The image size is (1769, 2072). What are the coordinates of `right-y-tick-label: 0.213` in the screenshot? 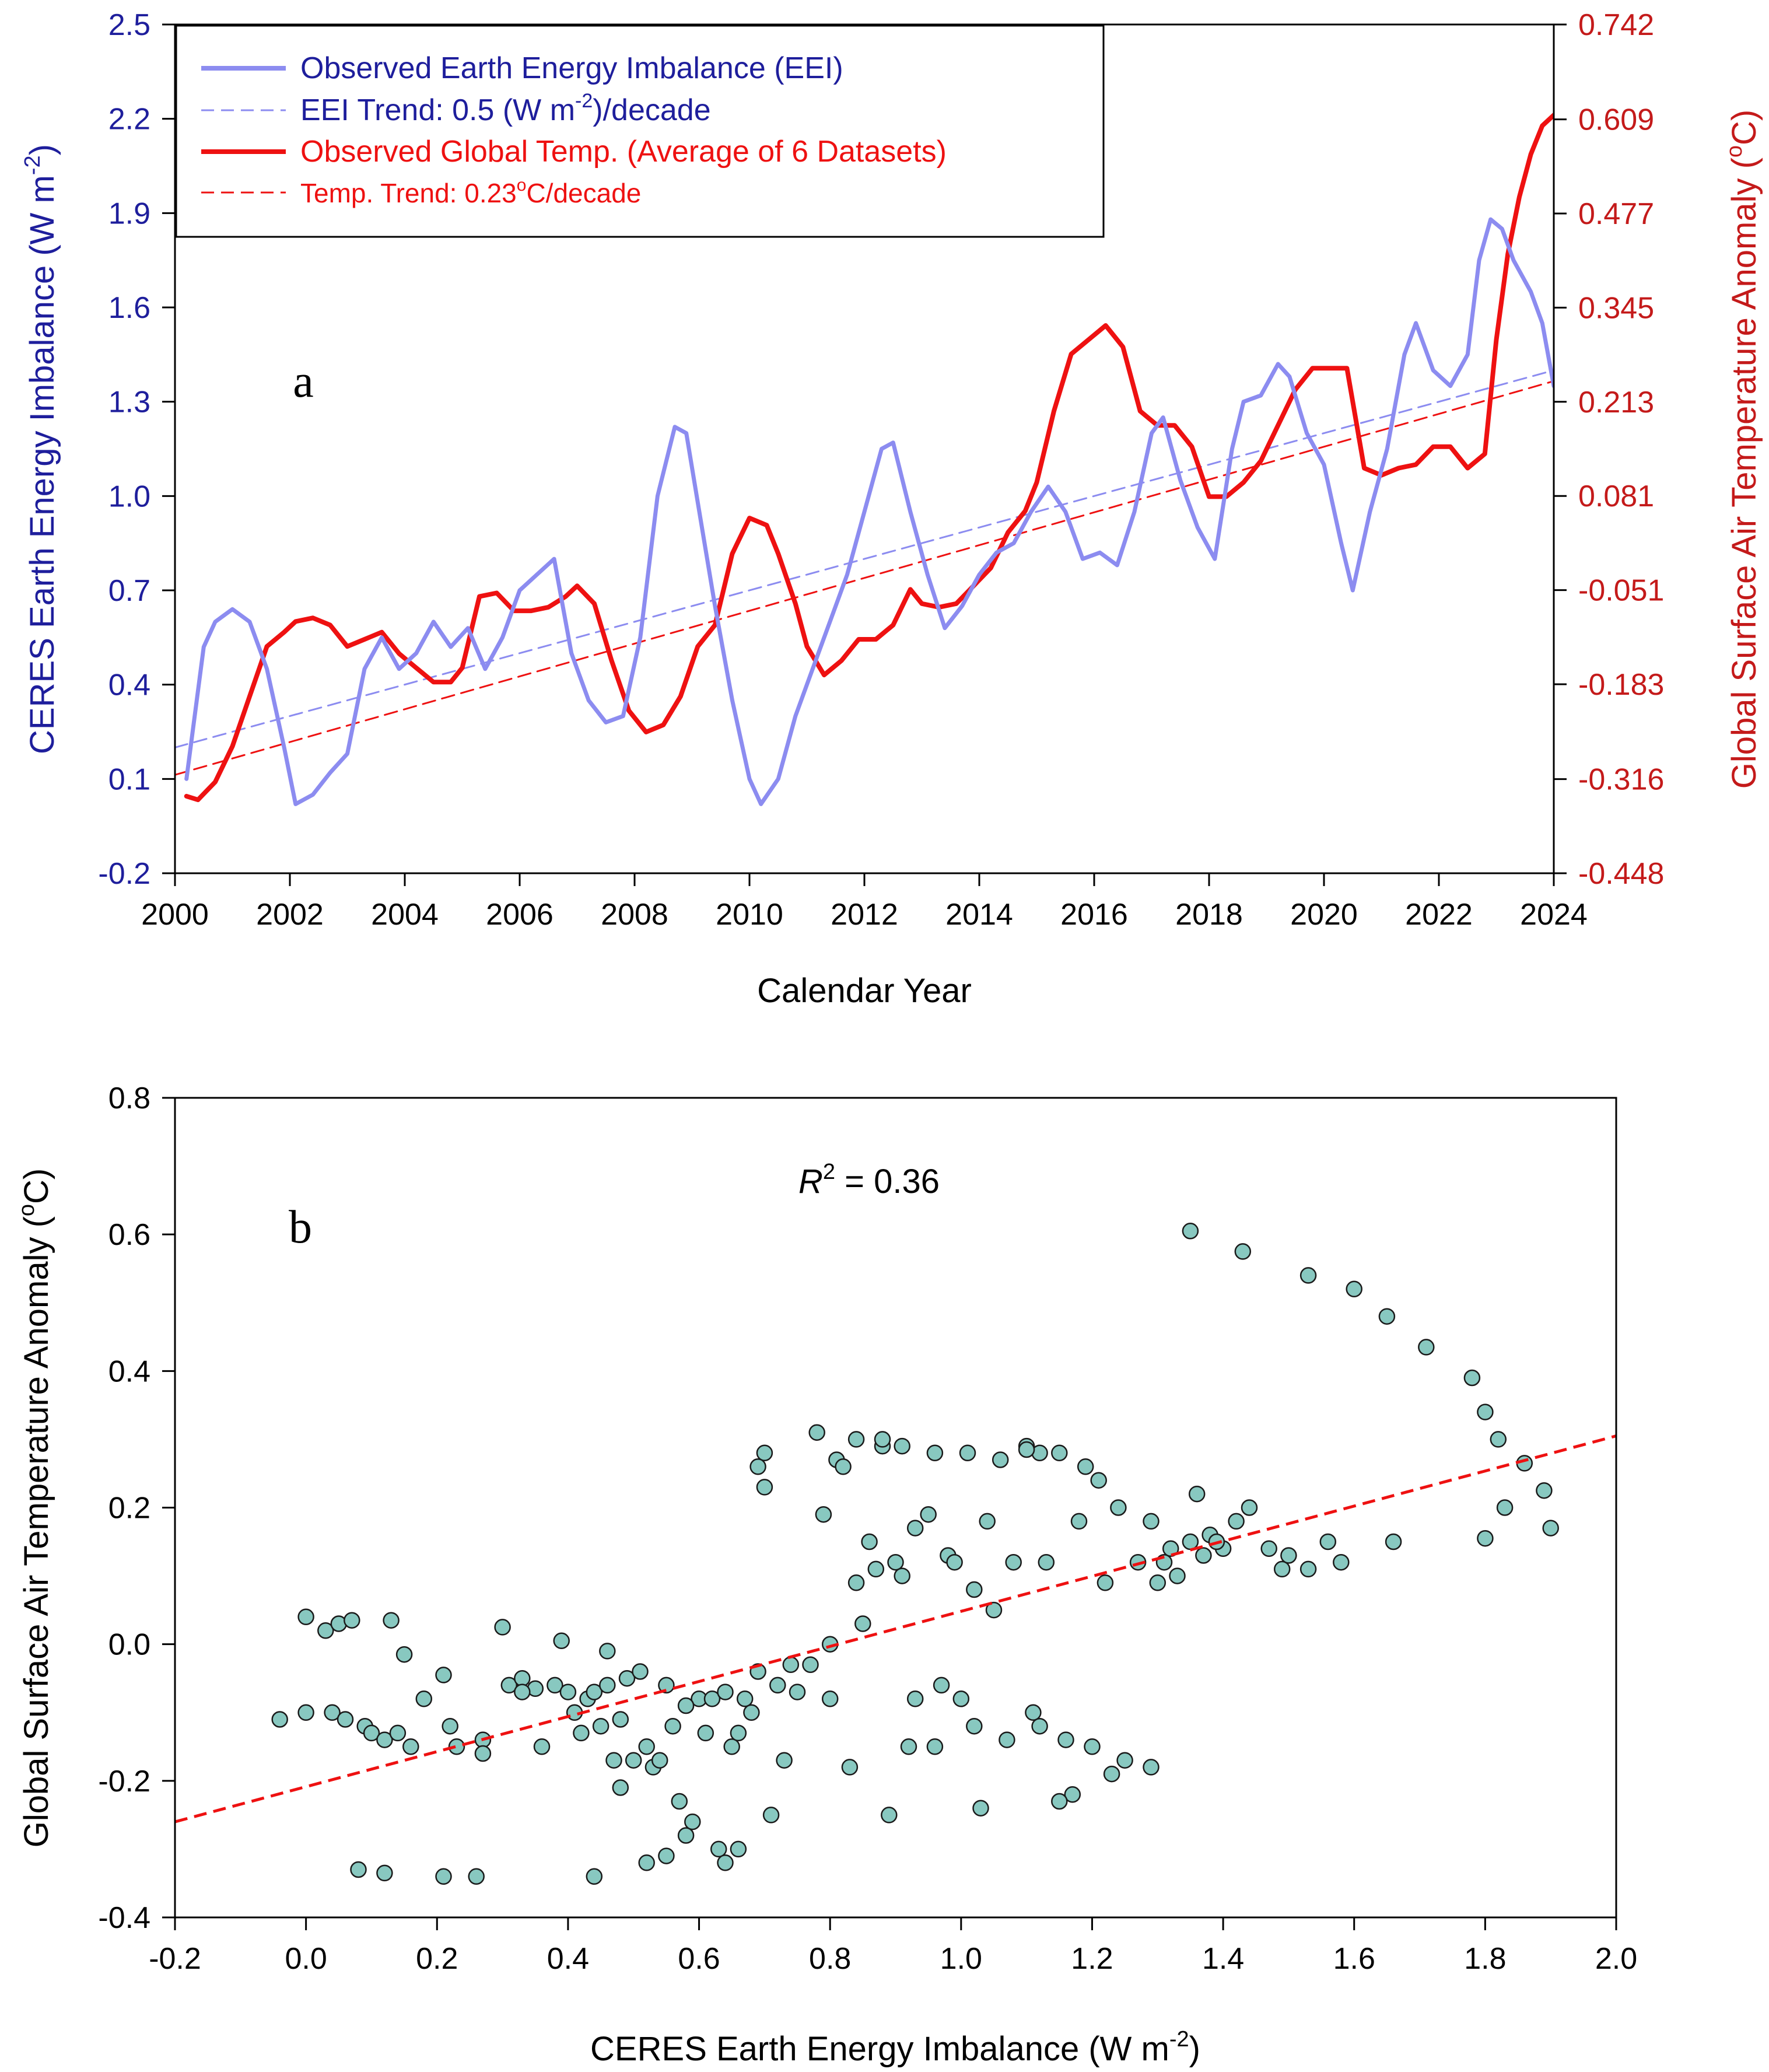 It's located at (1616, 402).